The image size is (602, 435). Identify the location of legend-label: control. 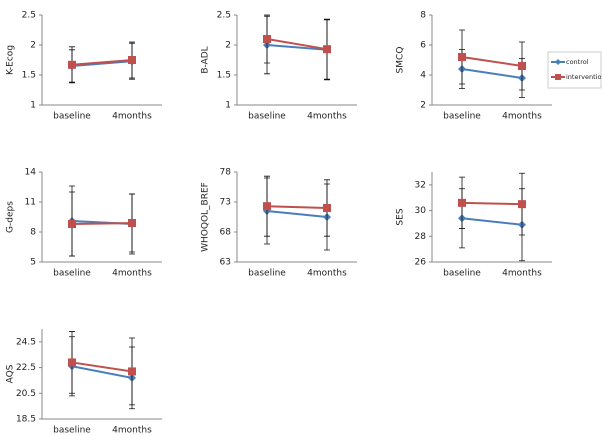
(577, 62).